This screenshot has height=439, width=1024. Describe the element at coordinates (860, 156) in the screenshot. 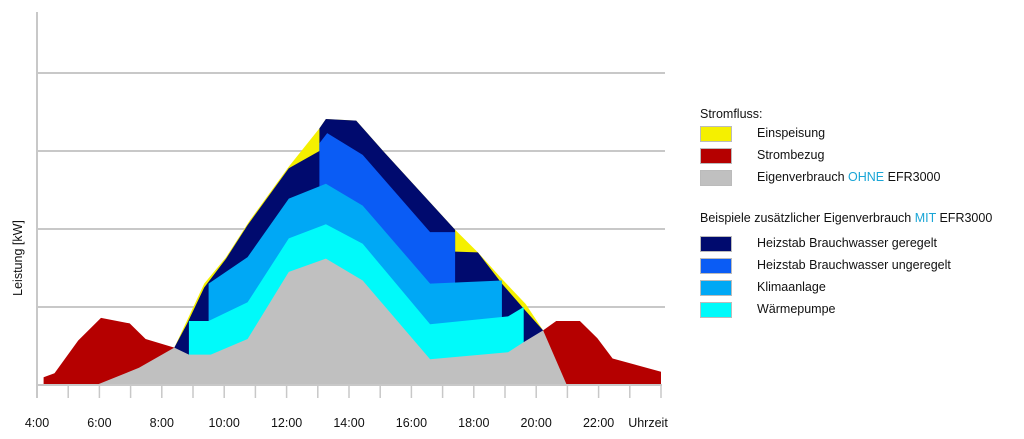

I see `legend-item-strombezug: Strombezug` at that location.